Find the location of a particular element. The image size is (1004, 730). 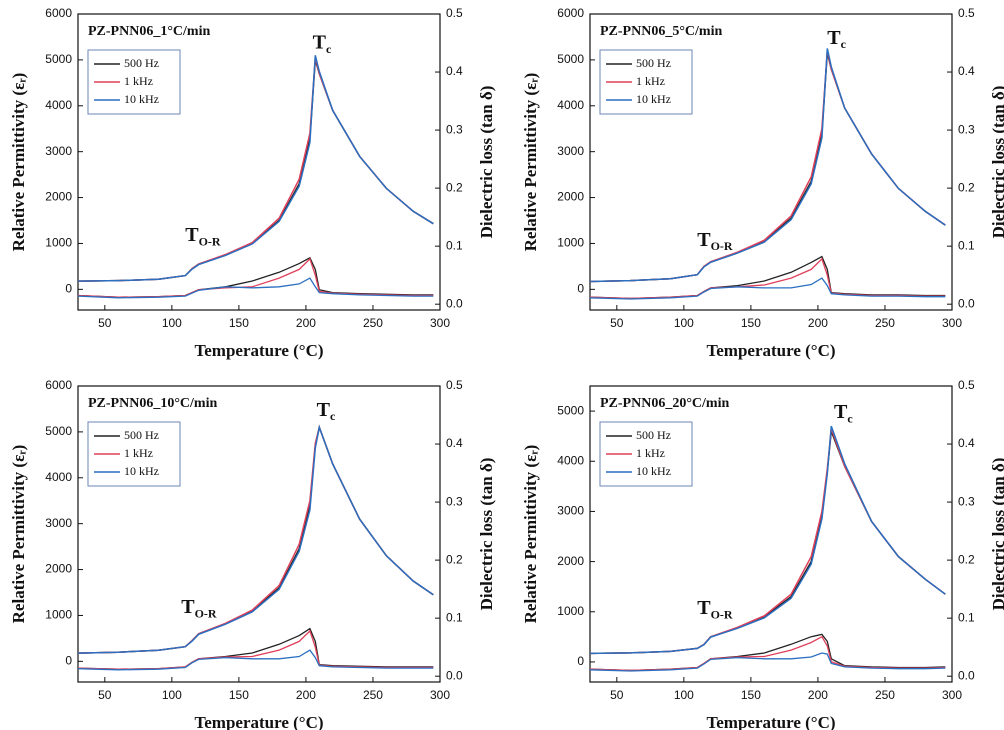

chart-title: PZ-PNN06_10°C/min is located at coordinates (152, 403).